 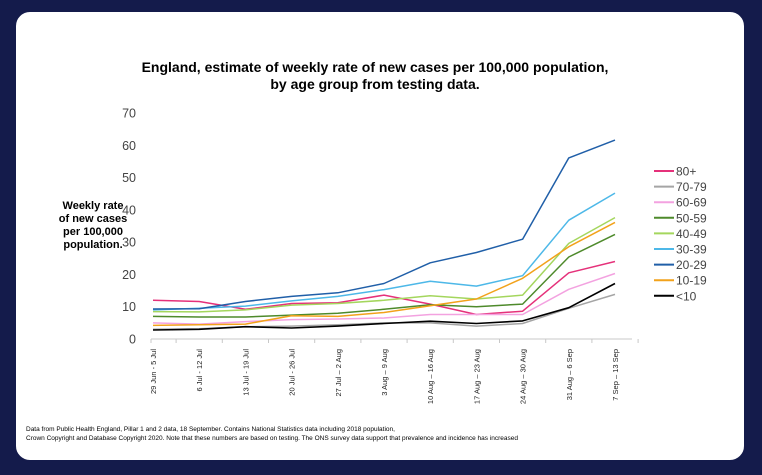 What do you see at coordinates (132, 340) in the screenshot?
I see `y-tick-label: 0` at bounding box center [132, 340].